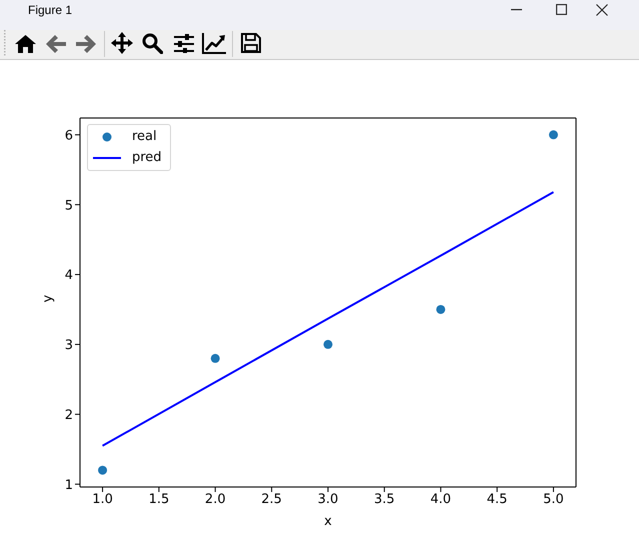 This screenshot has height=538, width=639. Describe the element at coordinates (384, 500) in the screenshot. I see `x-tick-label: 3.5` at that location.